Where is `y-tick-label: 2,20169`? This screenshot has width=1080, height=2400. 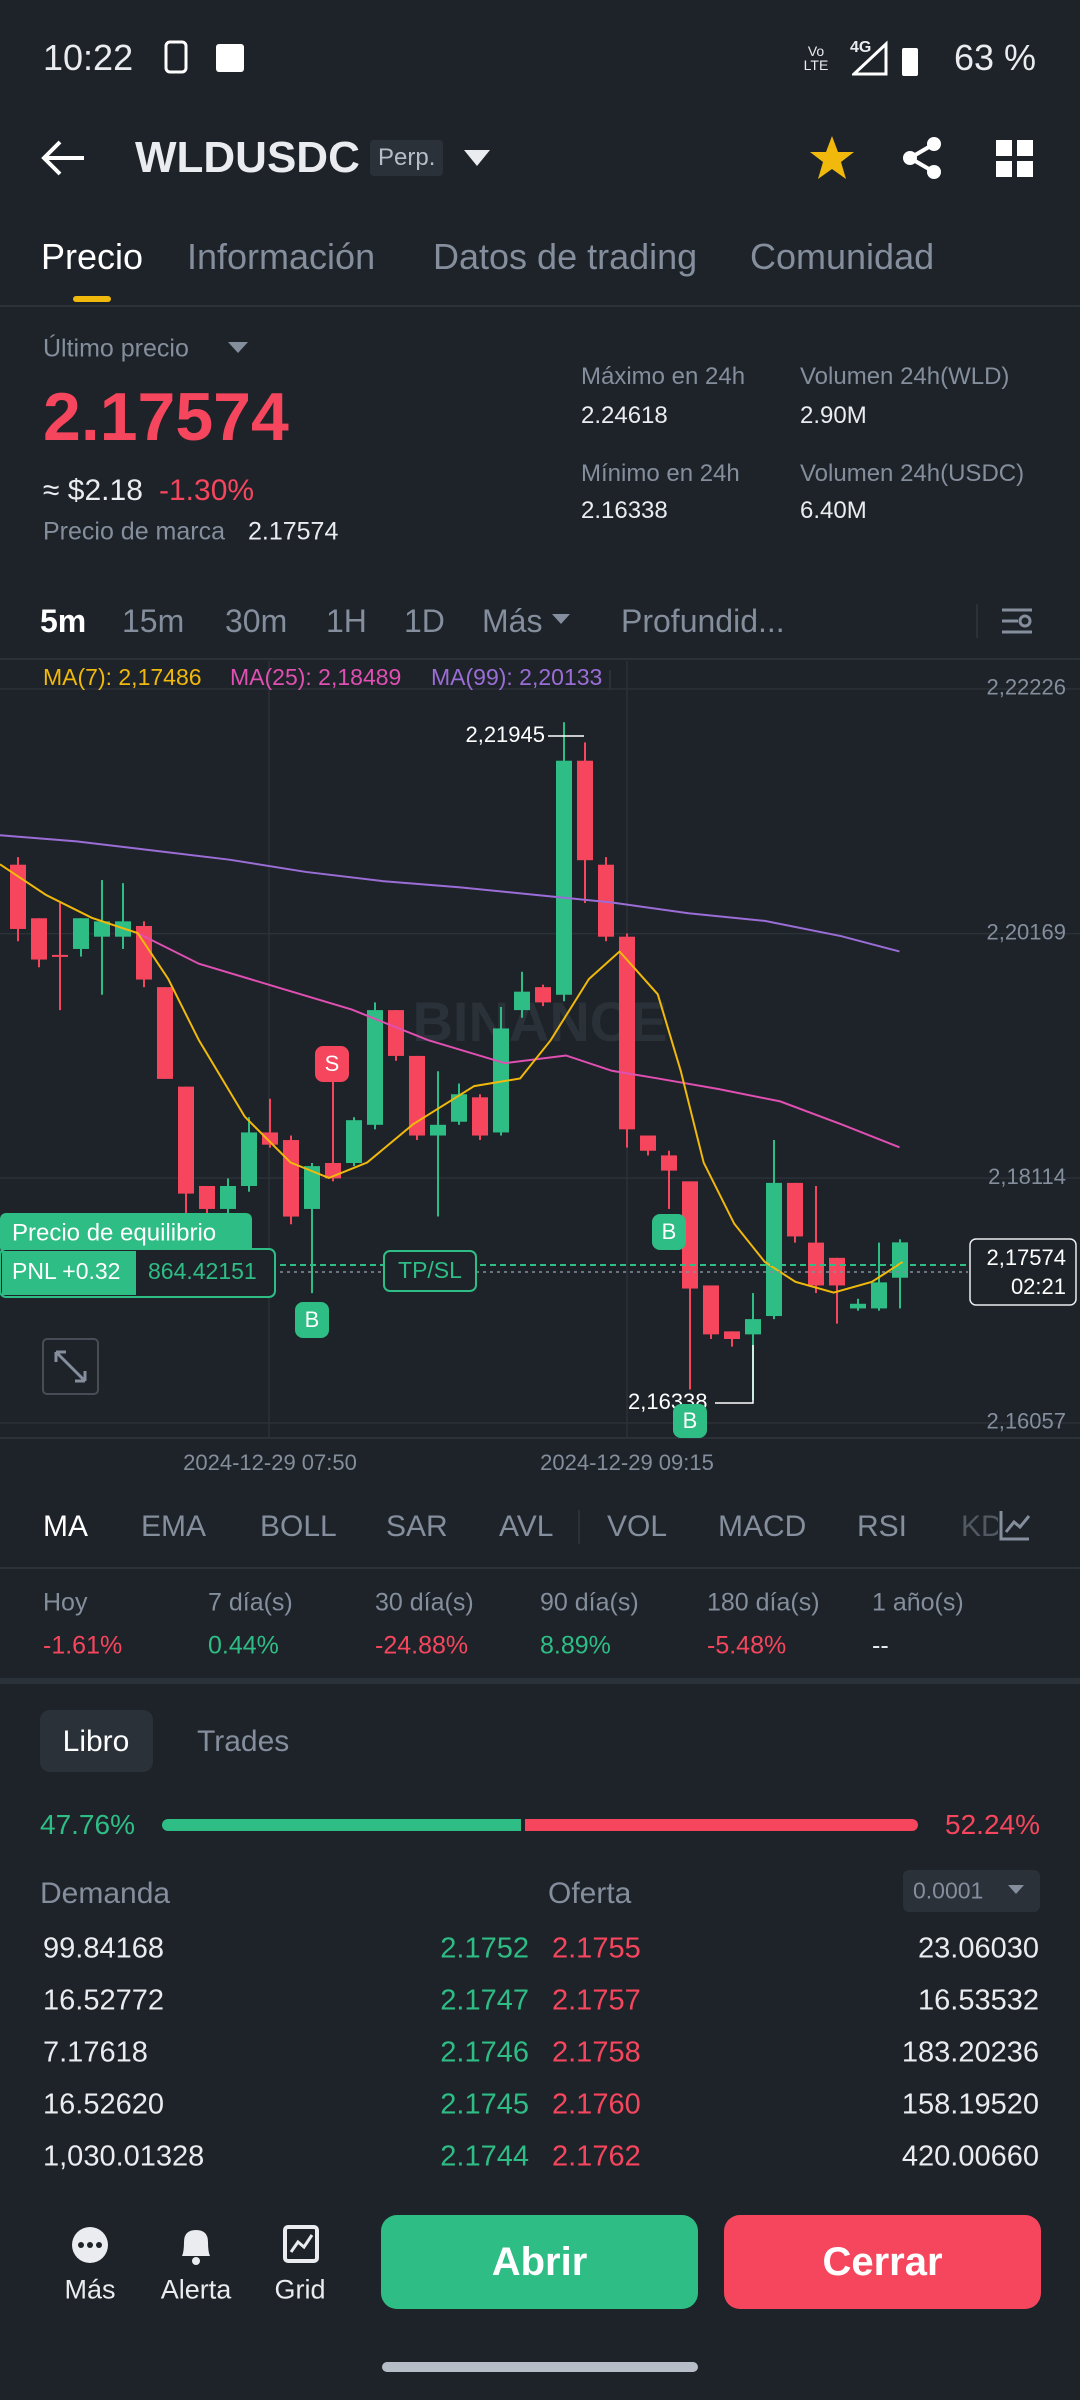 y-tick-label: 2,20169 is located at coordinates (1026, 931).